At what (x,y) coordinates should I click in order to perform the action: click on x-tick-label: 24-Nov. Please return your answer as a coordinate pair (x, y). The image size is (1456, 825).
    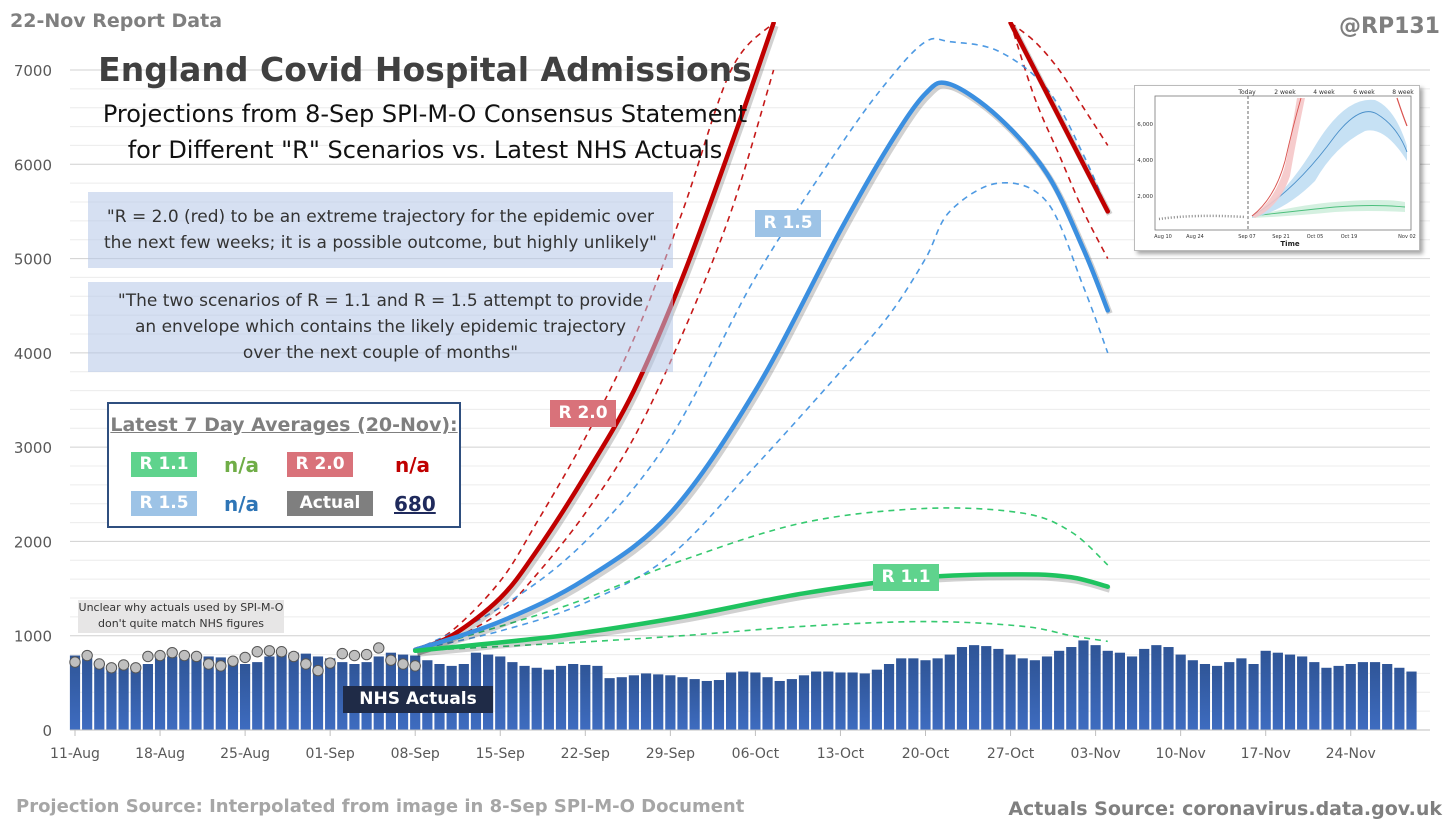
    Looking at the image, I should click on (1351, 754).